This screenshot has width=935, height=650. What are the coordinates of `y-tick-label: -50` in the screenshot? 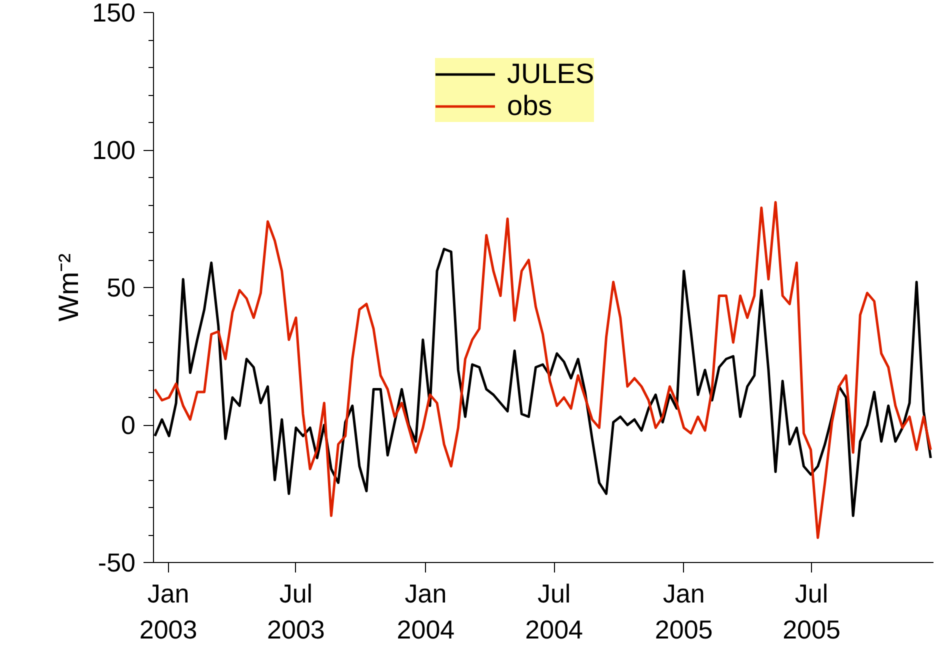 It's located at (117, 563).